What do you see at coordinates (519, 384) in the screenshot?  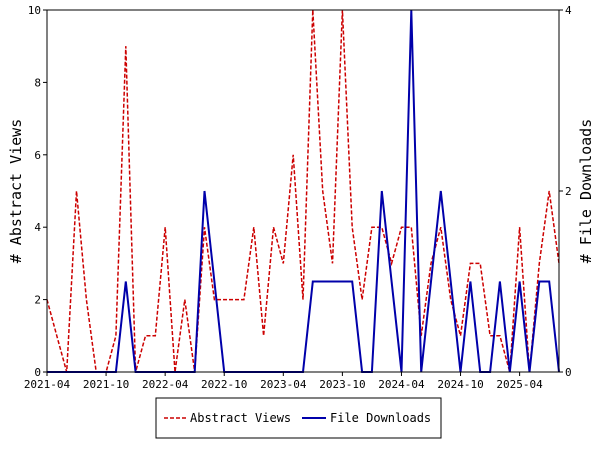 I see `x-tick-label: 2025-04` at bounding box center [519, 384].